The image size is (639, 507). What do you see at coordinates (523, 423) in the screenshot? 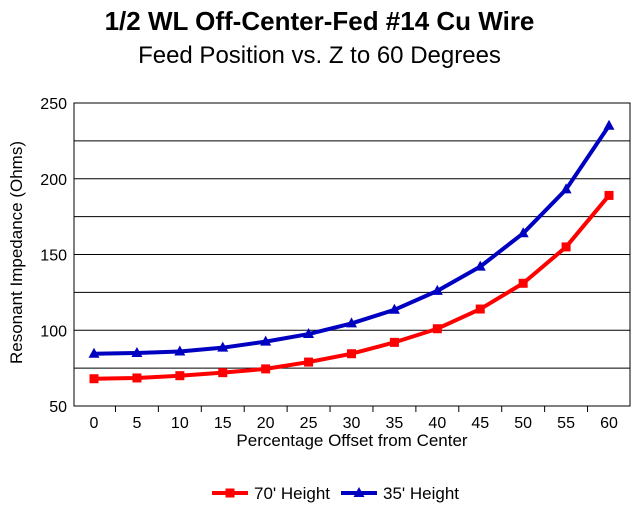
I see `x-tick-label: 50` at bounding box center [523, 423].